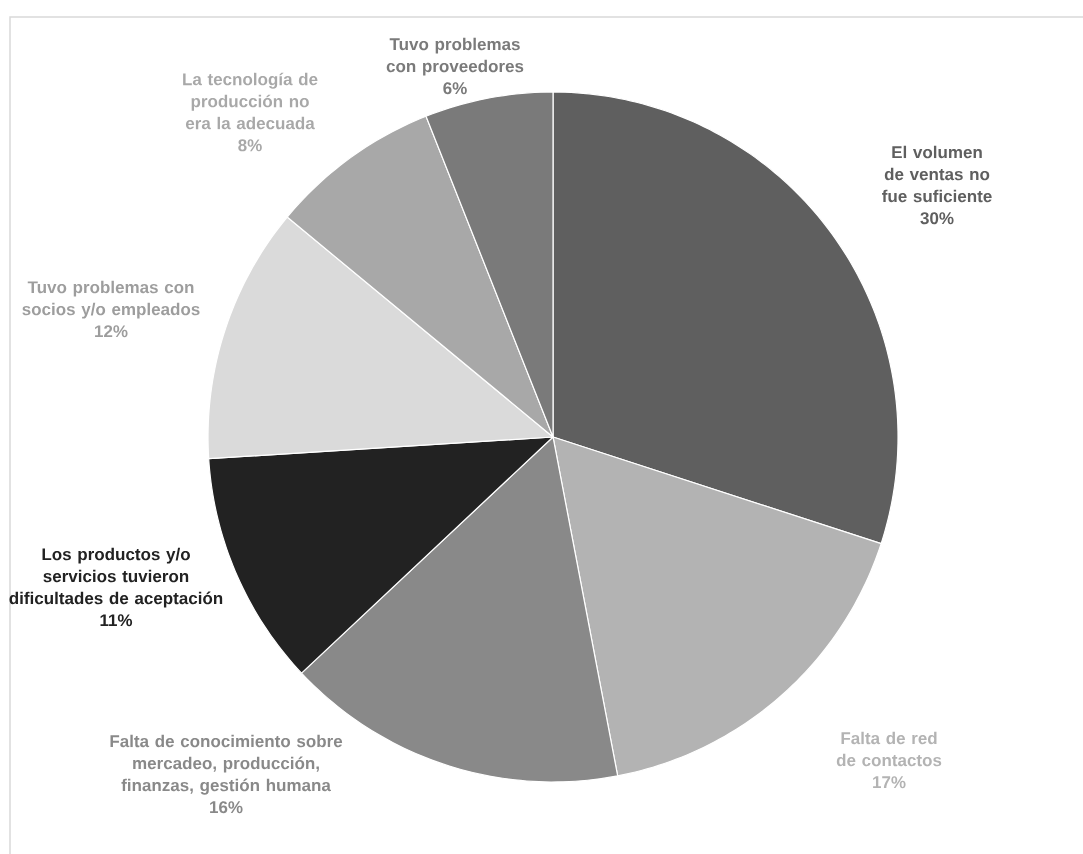 This screenshot has height=854, width=1083. Describe the element at coordinates (455, 88) in the screenshot. I see `data-label: 6%` at that location.